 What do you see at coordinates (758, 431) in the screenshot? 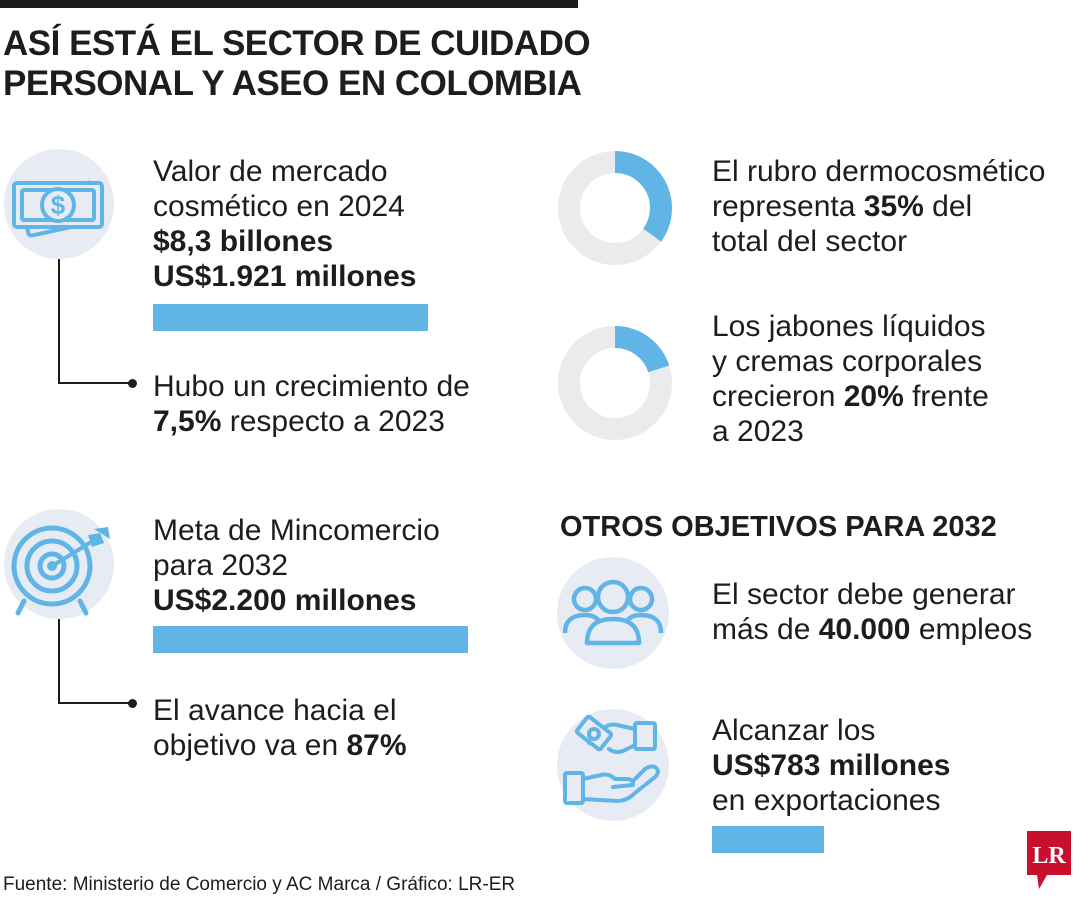
I see `soaps-line-4: a 2023` at bounding box center [758, 431].